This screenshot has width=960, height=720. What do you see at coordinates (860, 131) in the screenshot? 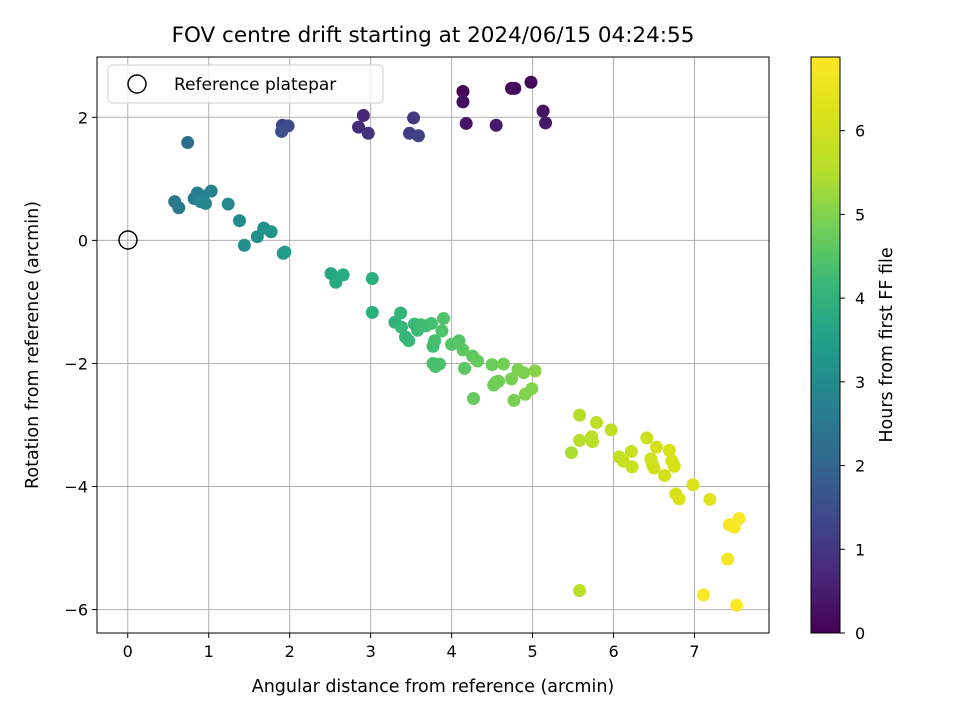
I see `colorbar-tick-label: 6` at bounding box center [860, 131].